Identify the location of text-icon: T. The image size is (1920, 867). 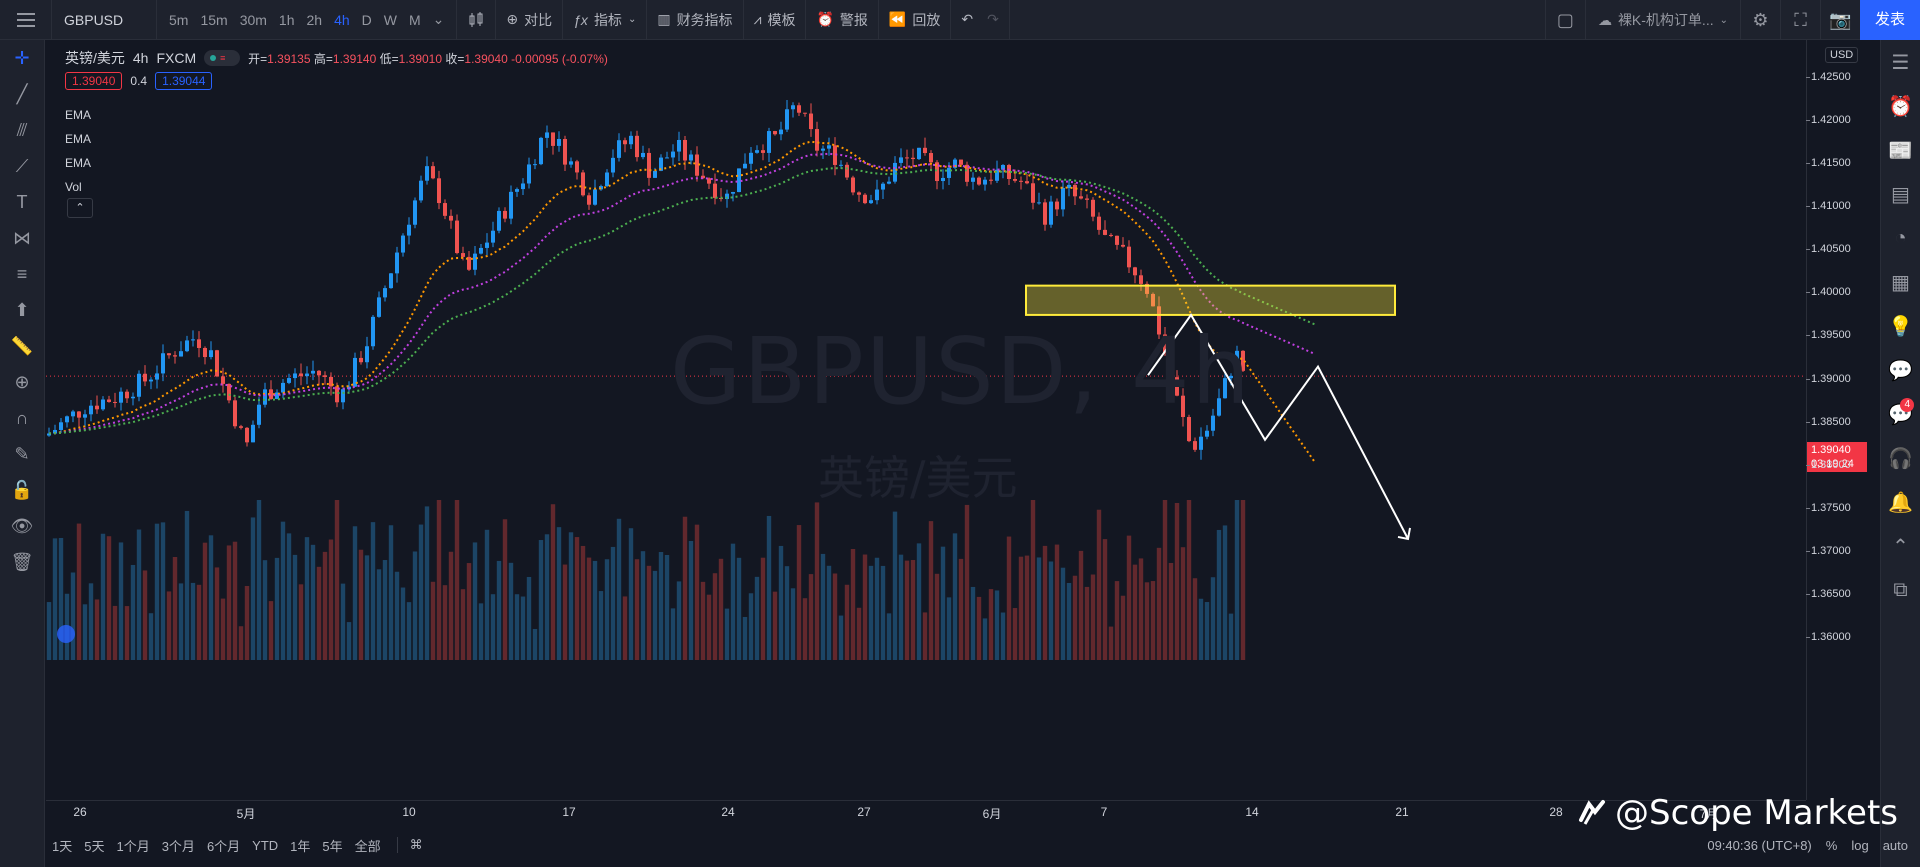
(22, 201).